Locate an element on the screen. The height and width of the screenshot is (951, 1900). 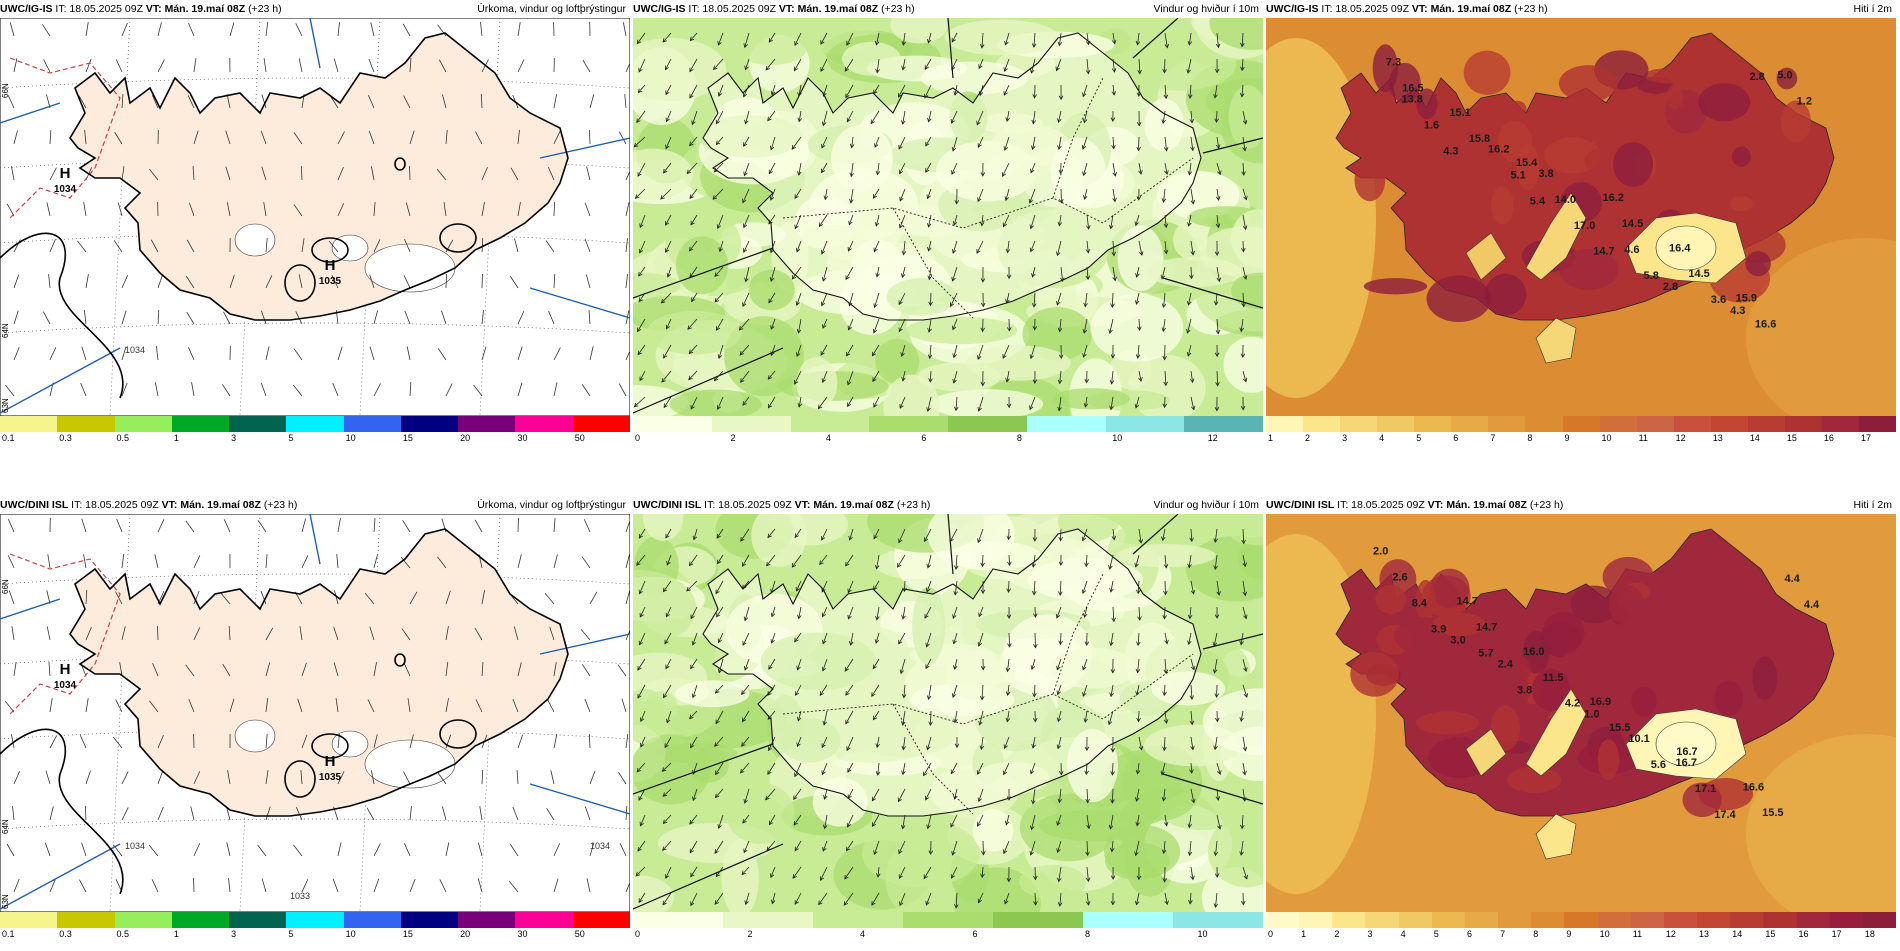
temperature-label: 15.5 is located at coordinates (1619, 728).